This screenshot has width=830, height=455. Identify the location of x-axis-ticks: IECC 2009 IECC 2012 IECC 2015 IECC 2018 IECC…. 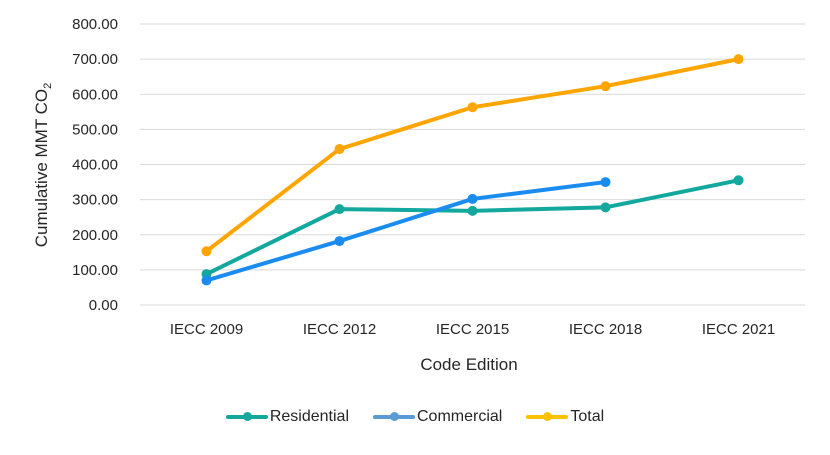
(472, 329).